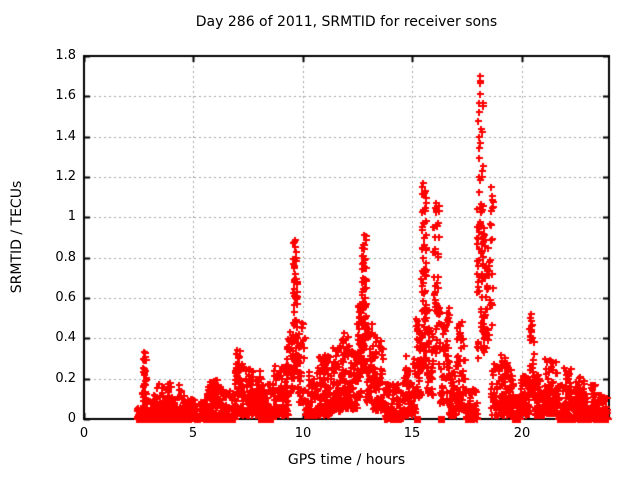  I want to click on y-tick-label: 1, so click(71, 216).